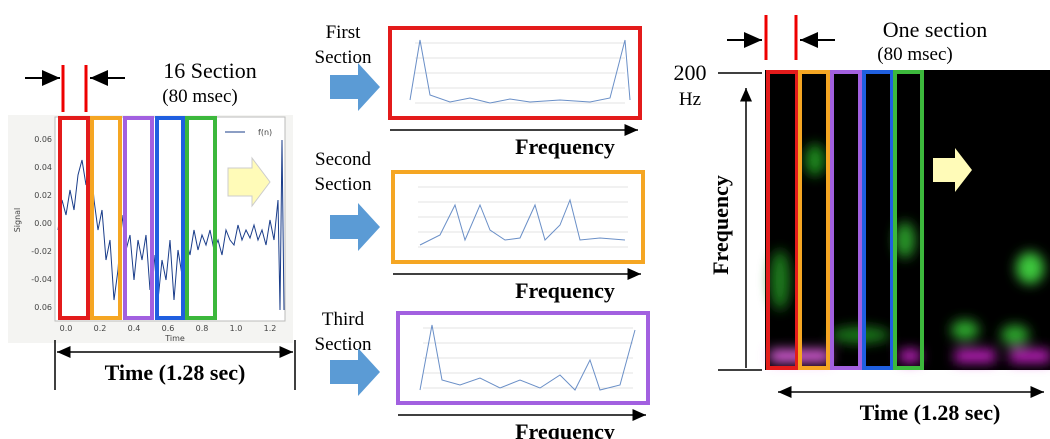 Image resolution: width=1050 pixels, height=439 pixels. Describe the element at coordinates (344, 32) in the screenshot. I see `section-label: First` at that location.